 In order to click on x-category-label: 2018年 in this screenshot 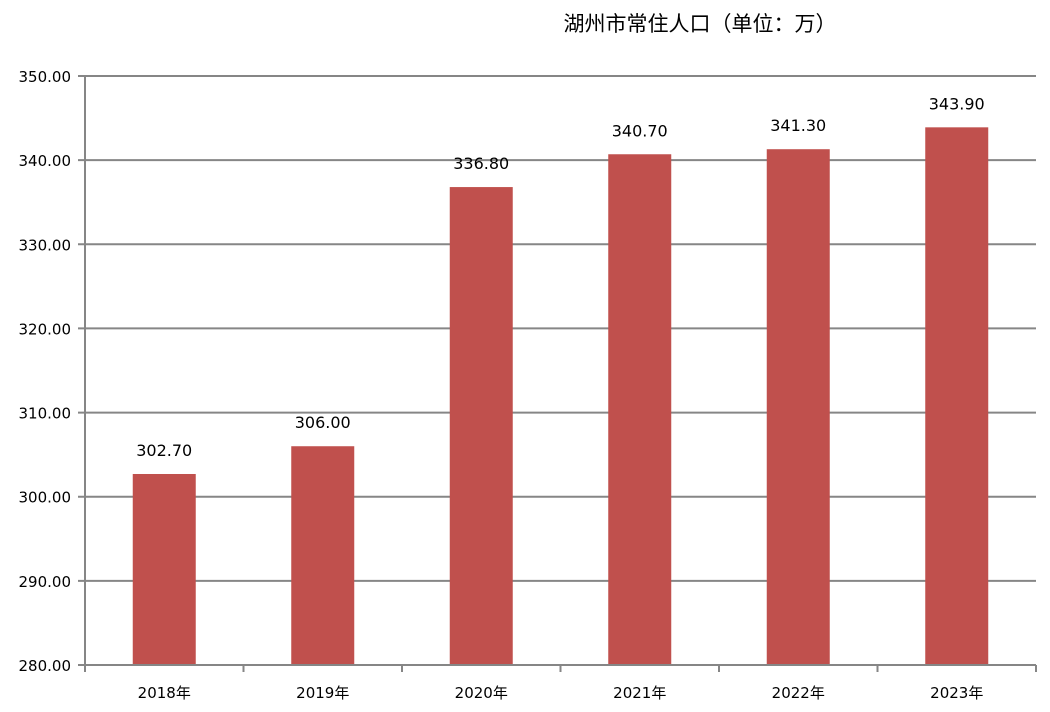, I will do `click(164, 693)`.